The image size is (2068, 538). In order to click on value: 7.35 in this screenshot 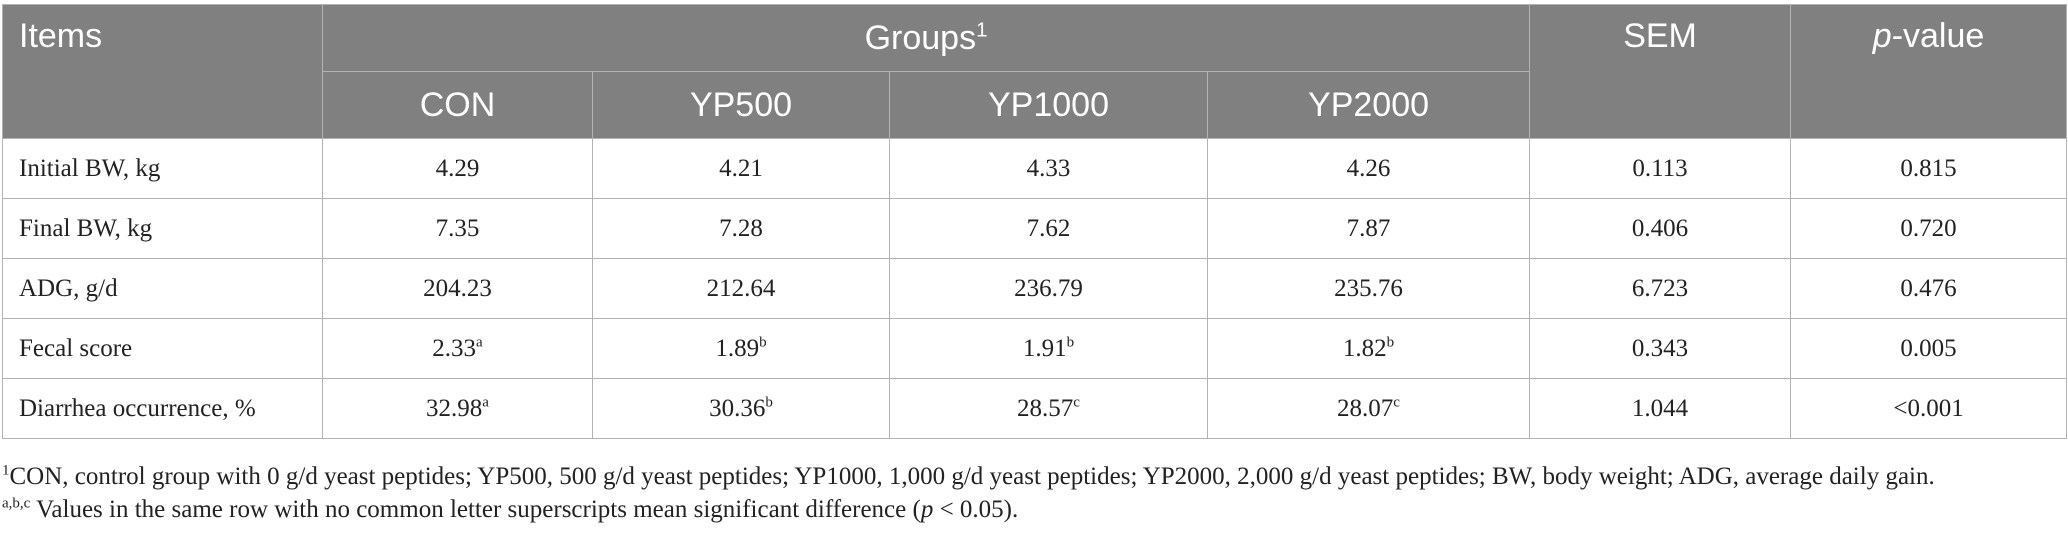, I will do `click(457, 228)`.